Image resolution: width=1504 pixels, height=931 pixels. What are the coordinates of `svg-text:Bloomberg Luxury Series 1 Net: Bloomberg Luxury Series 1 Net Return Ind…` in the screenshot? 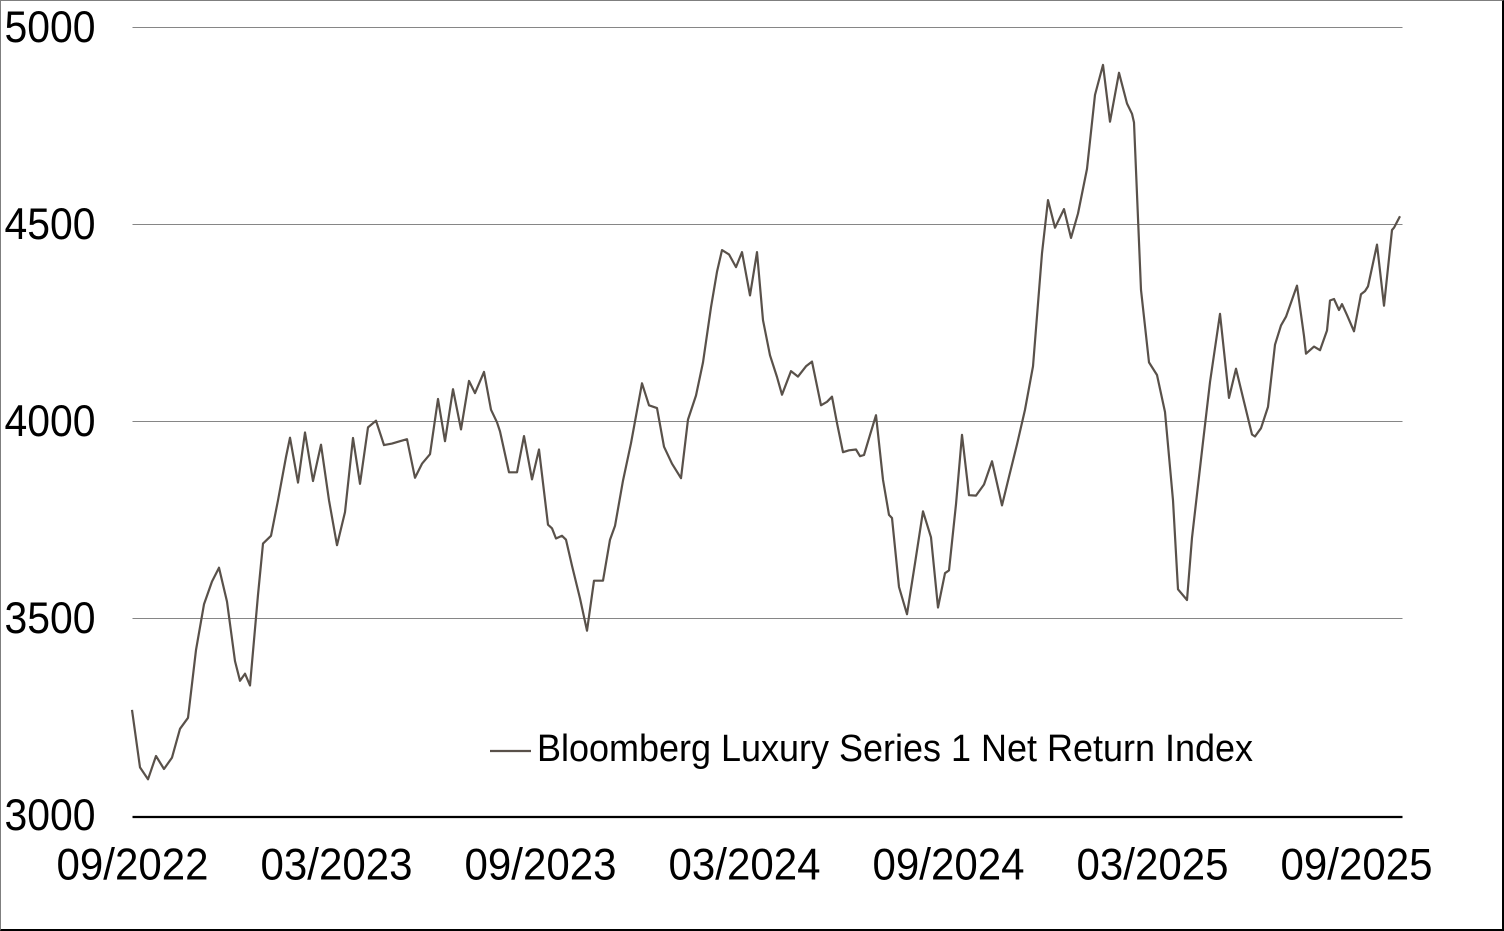 It's located at (895, 749).